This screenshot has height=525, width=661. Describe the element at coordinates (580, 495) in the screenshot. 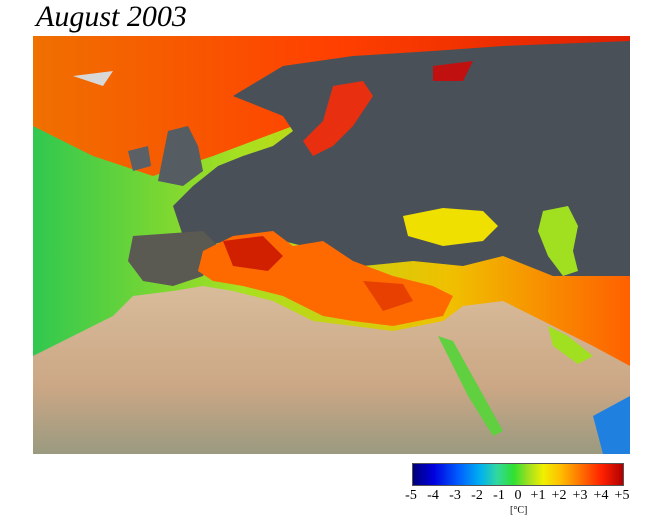

I see `colorbar-tick-label: +3` at that location.